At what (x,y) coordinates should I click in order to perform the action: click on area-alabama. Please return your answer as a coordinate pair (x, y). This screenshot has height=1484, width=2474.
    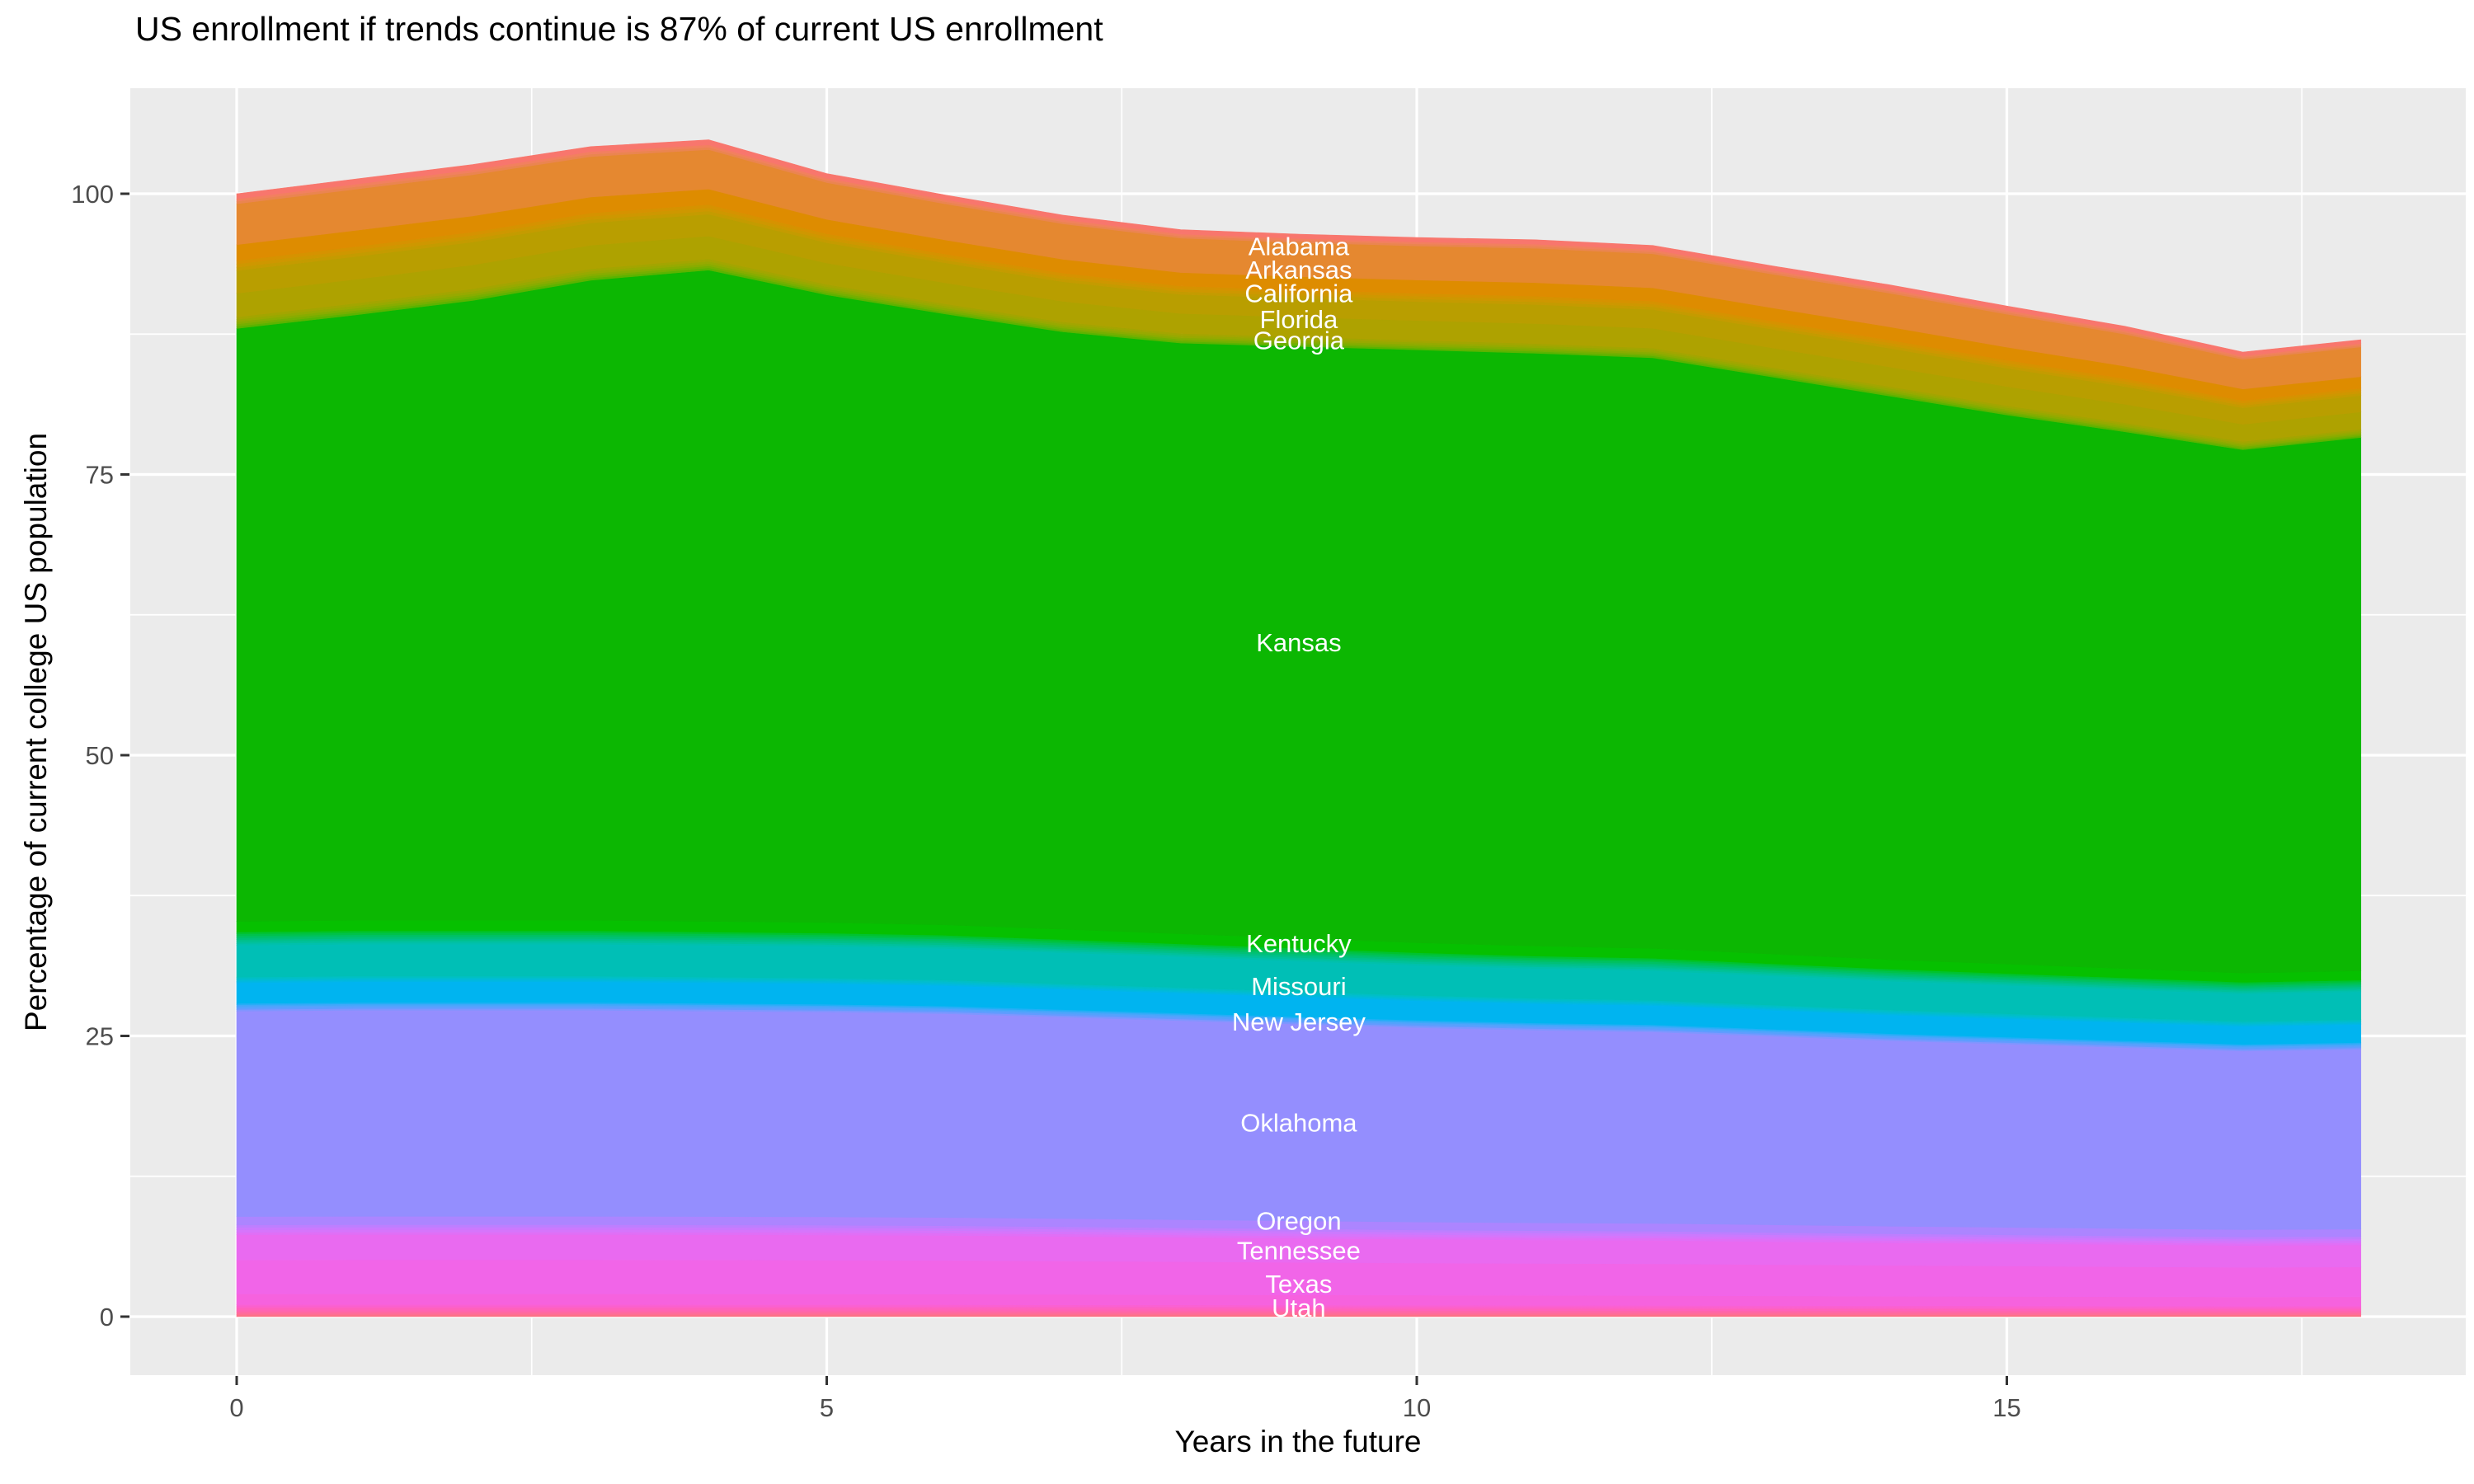
    Looking at the image, I should click on (1299, 247).